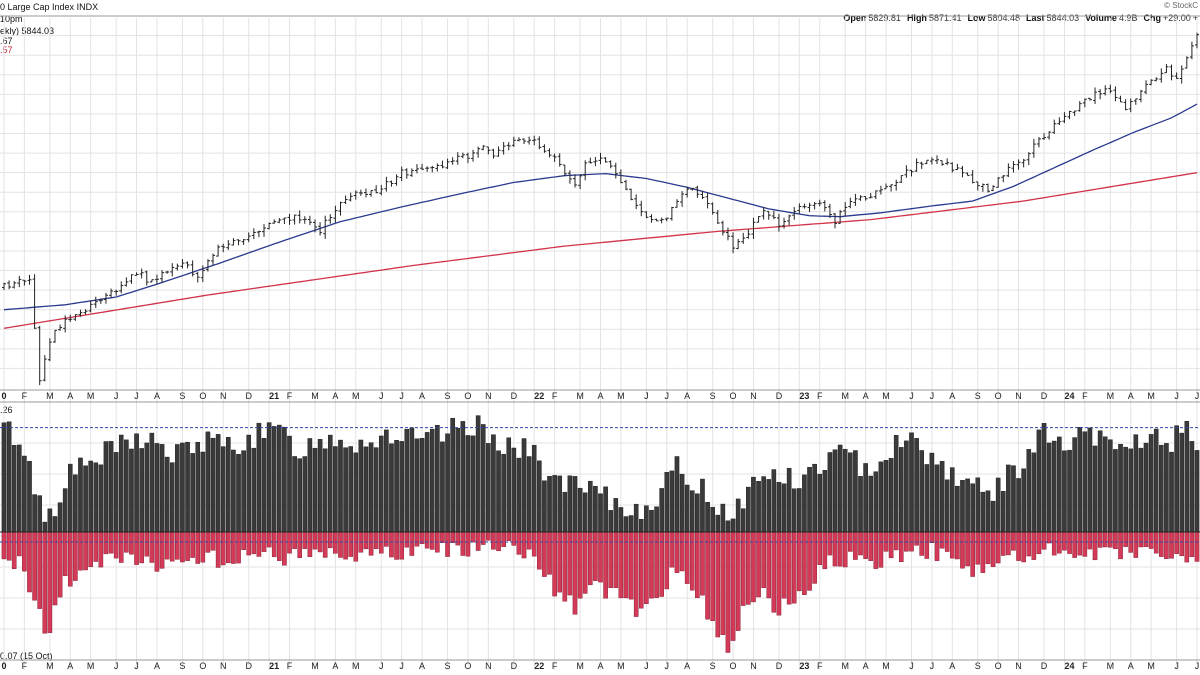  I want to click on x-tick-label-lower-6: J, so click(136, 666).